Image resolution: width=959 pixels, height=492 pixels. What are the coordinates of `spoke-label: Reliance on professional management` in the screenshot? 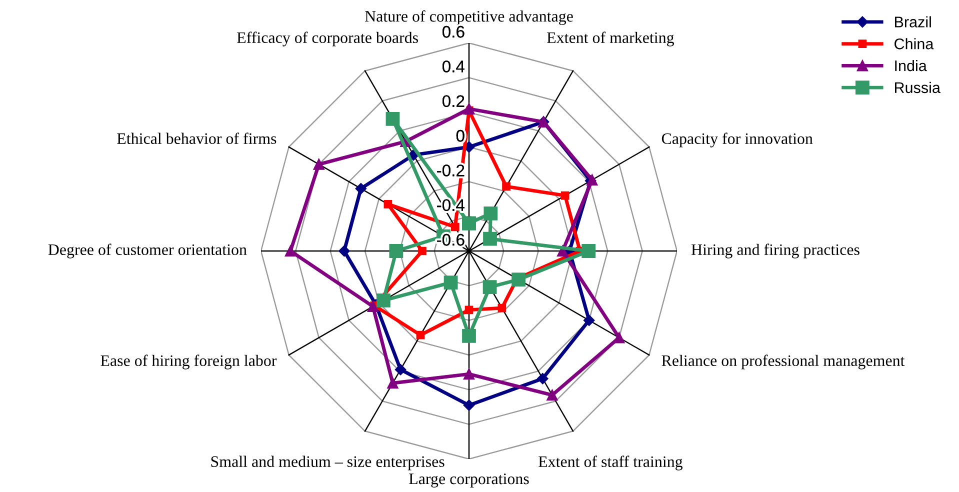 It's located at (783, 362).